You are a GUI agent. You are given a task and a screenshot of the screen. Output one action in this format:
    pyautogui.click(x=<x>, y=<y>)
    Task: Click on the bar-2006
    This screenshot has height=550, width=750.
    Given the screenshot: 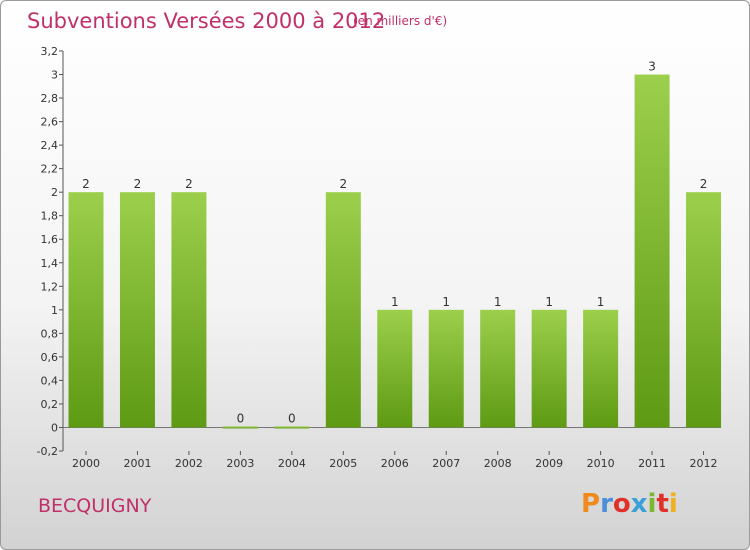 What is the action you would take?
    pyautogui.click(x=395, y=368)
    